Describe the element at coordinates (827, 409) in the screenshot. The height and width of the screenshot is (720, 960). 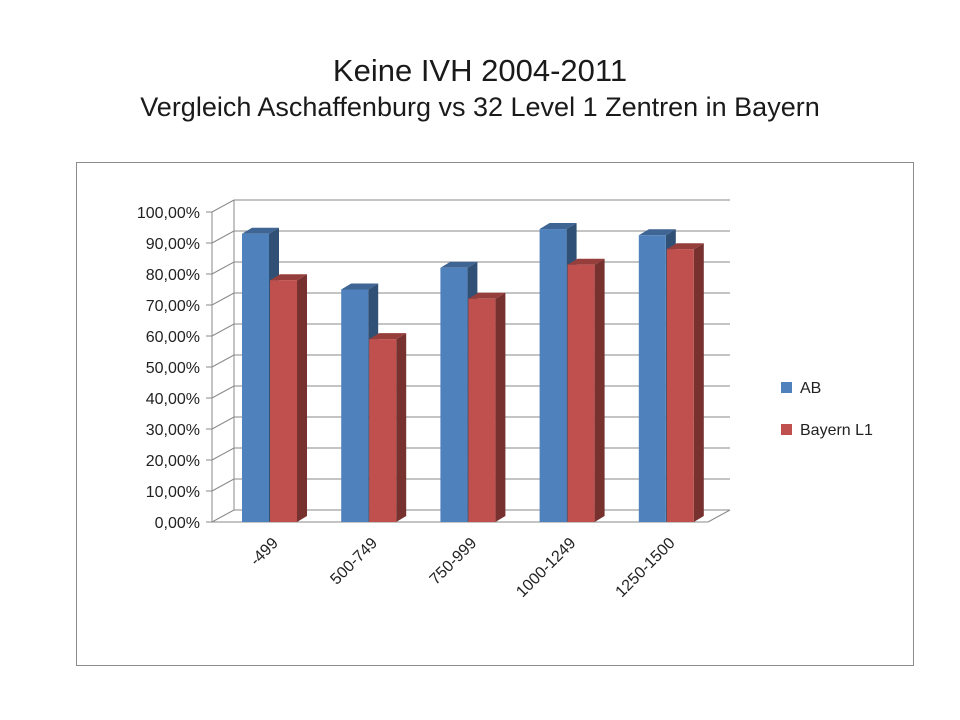
I see `legend: AB Bayern L1` at that location.